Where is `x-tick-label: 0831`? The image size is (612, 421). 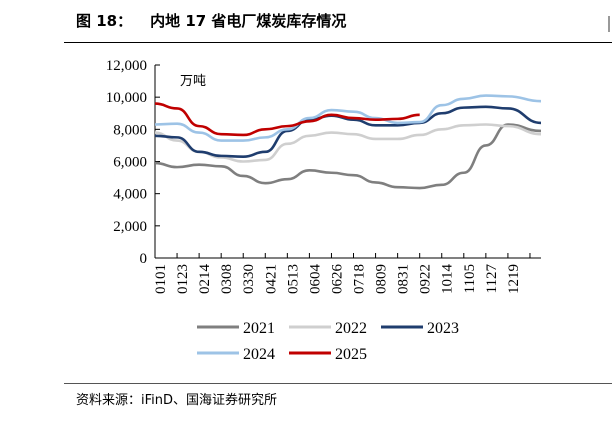
x-tick-label: 0831 is located at coordinates (404, 279).